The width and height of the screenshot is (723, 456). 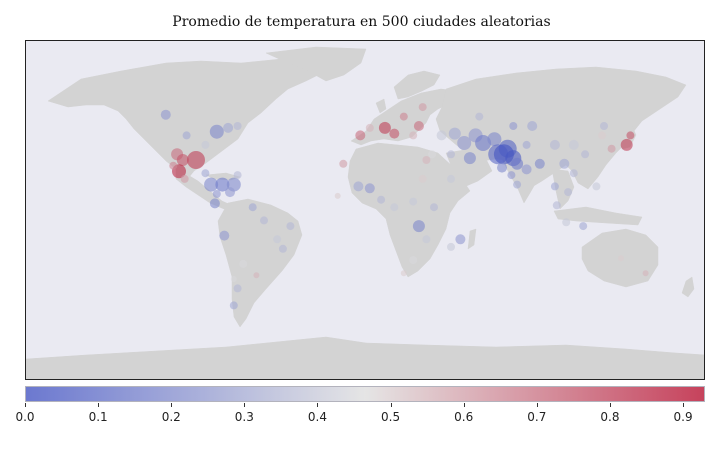 I want to click on colorbar-tick-label: 0.9, so click(x=683, y=417).